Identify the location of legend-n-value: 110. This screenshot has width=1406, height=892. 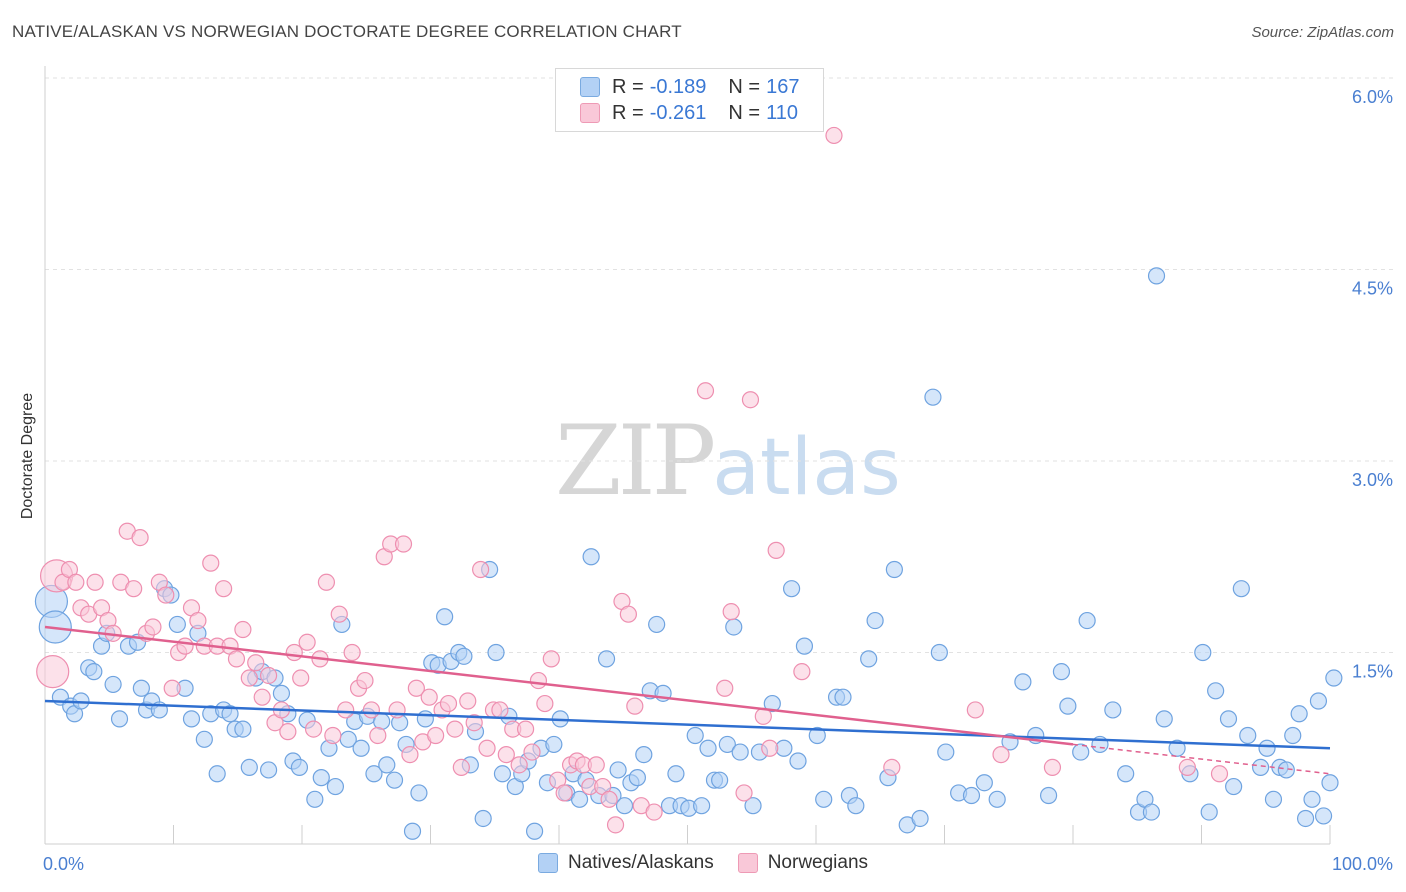
(782, 112).